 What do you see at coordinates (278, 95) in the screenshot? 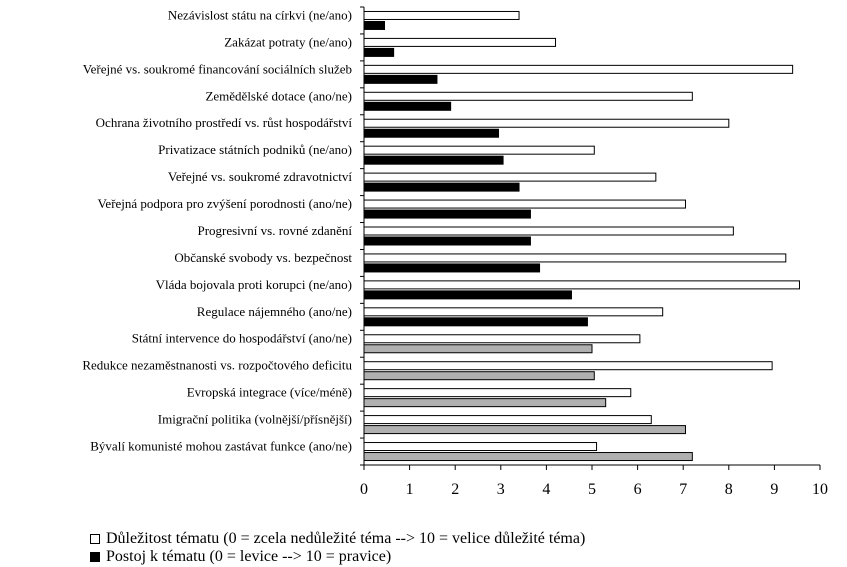
I see `category-label: Zemědělské dotace (ano/ne)` at bounding box center [278, 95].